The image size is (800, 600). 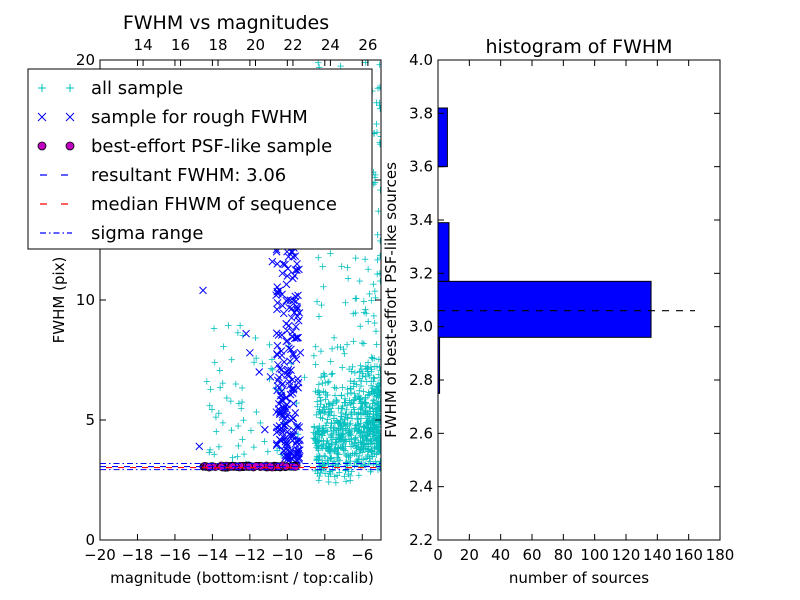 I want to click on x-tick-label: 20, so click(x=469, y=555).